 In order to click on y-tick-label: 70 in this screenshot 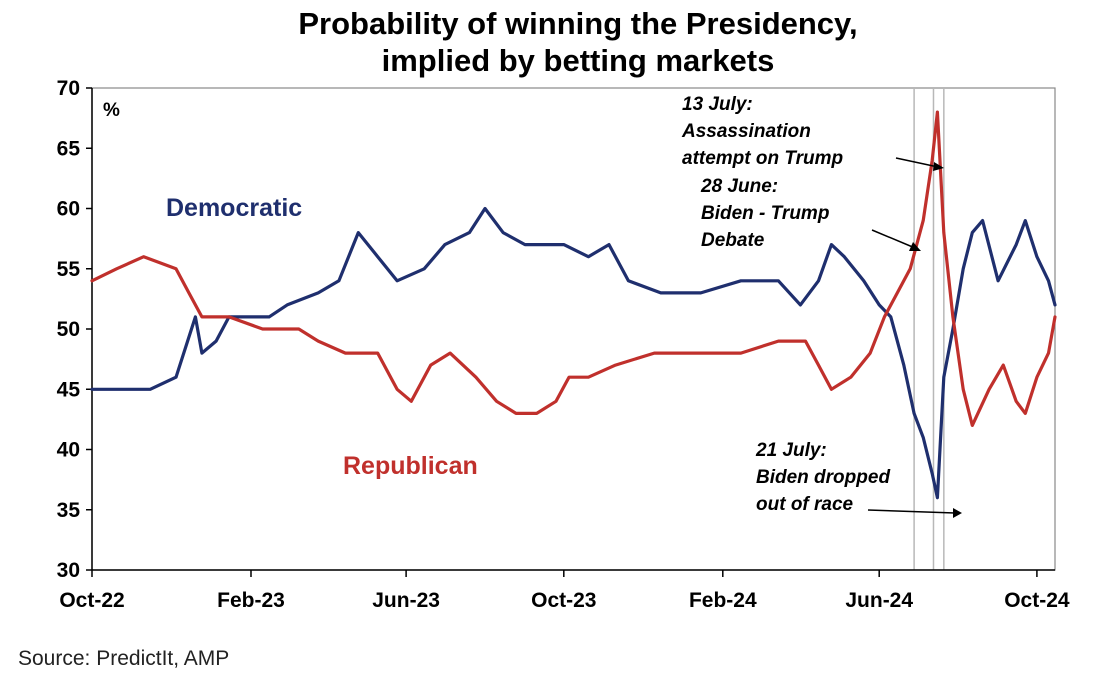, I will do `click(68, 88)`.